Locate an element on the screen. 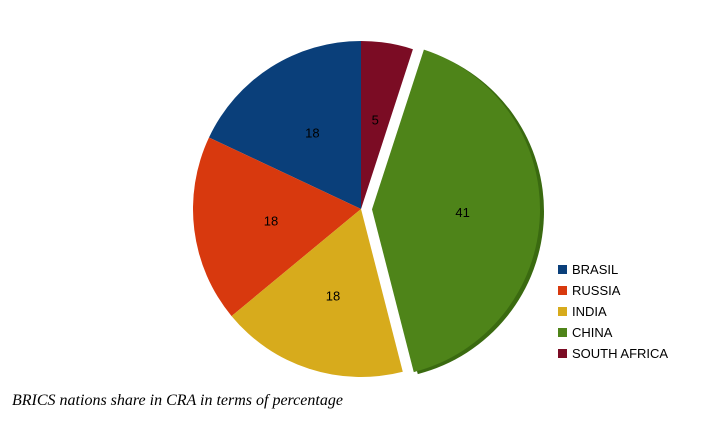 Image resolution: width=719 pixels, height=427 pixels. data-label-china: 41 is located at coordinates (462, 212).